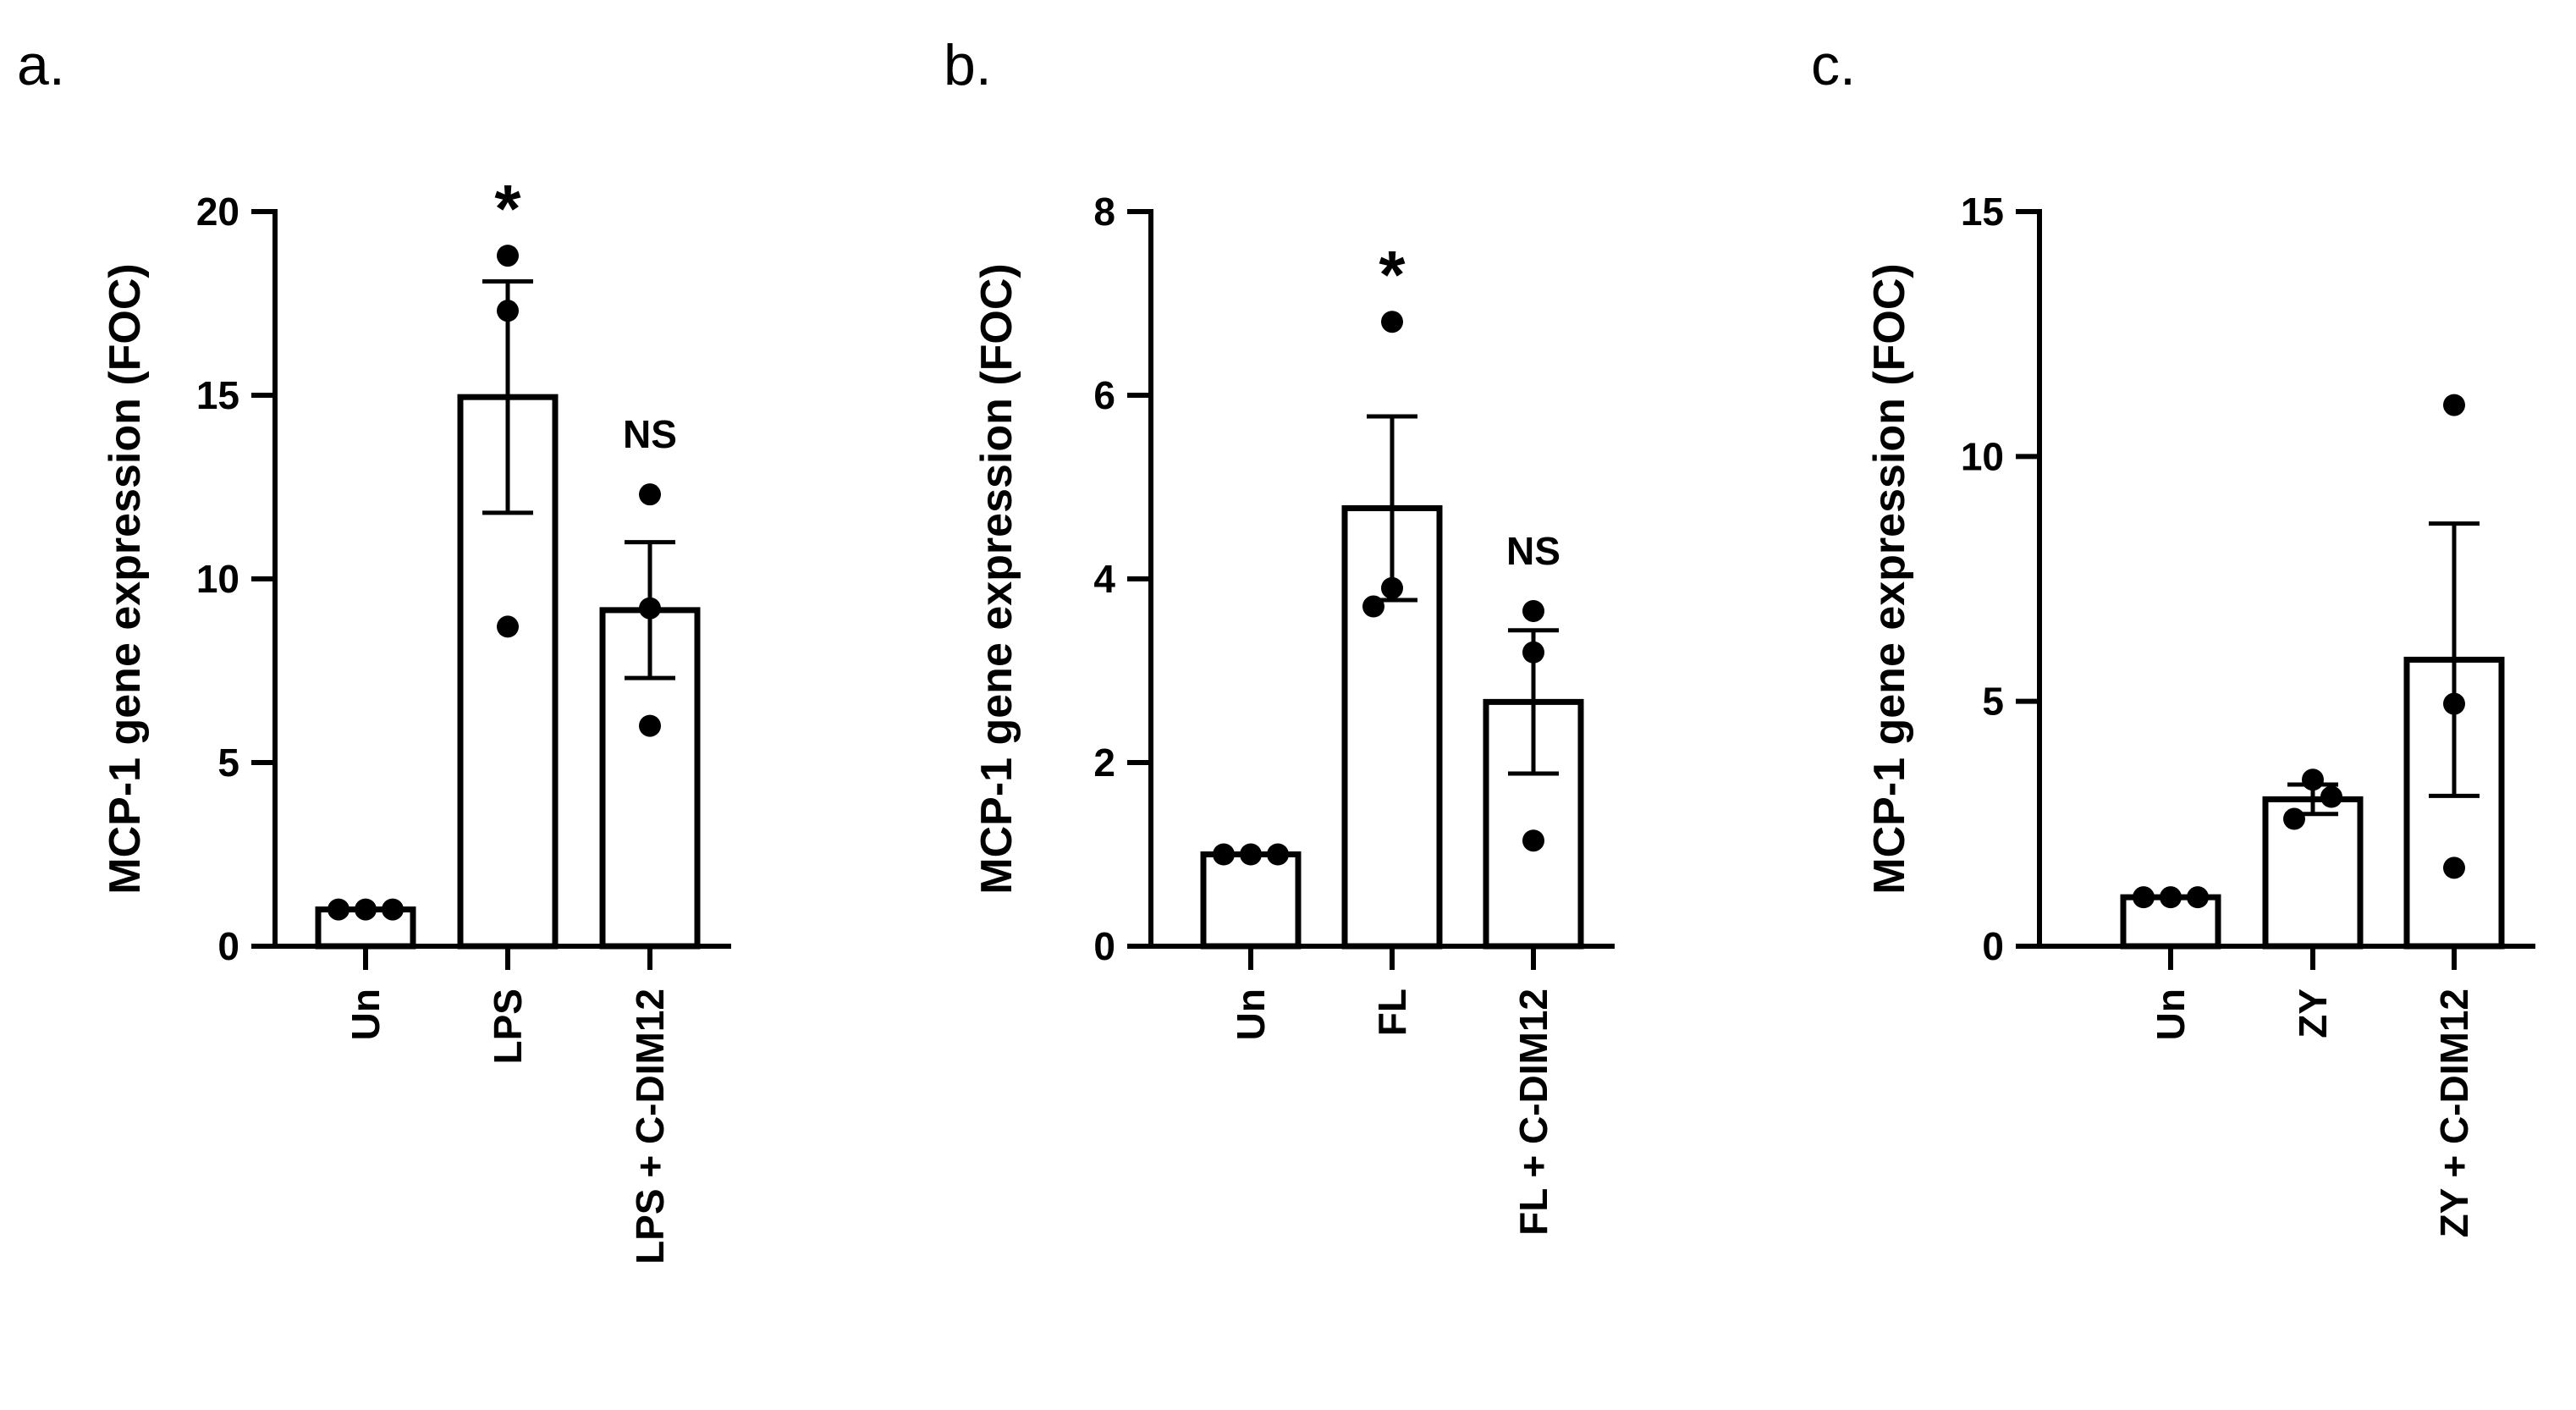 The height and width of the screenshot is (1410, 2576). Describe the element at coordinates (1104, 212) in the screenshot. I see `y-tick-label: 8` at that location.